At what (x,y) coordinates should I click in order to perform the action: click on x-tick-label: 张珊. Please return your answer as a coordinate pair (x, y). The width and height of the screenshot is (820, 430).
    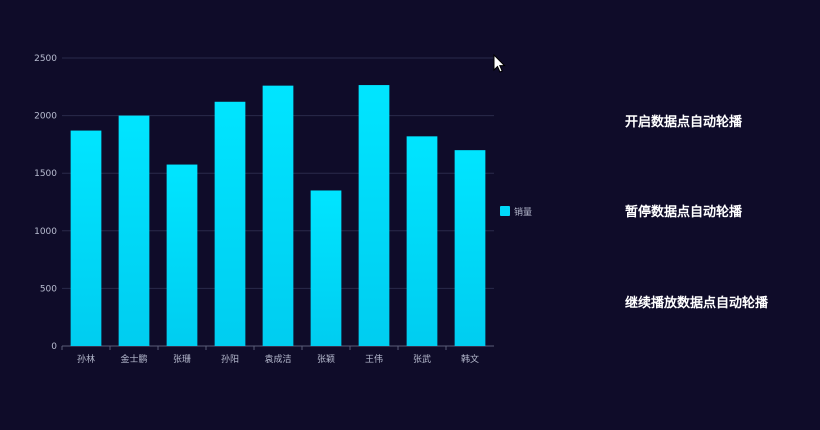
    Looking at the image, I should click on (182, 359).